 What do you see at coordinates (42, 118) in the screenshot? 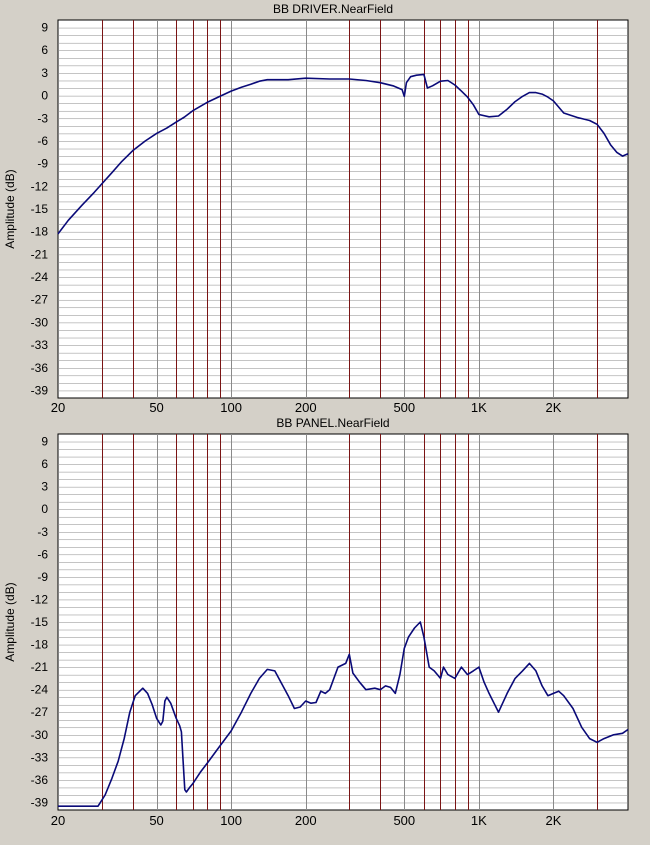
I see `chart-1-y-tick-label: -3` at bounding box center [42, 118].